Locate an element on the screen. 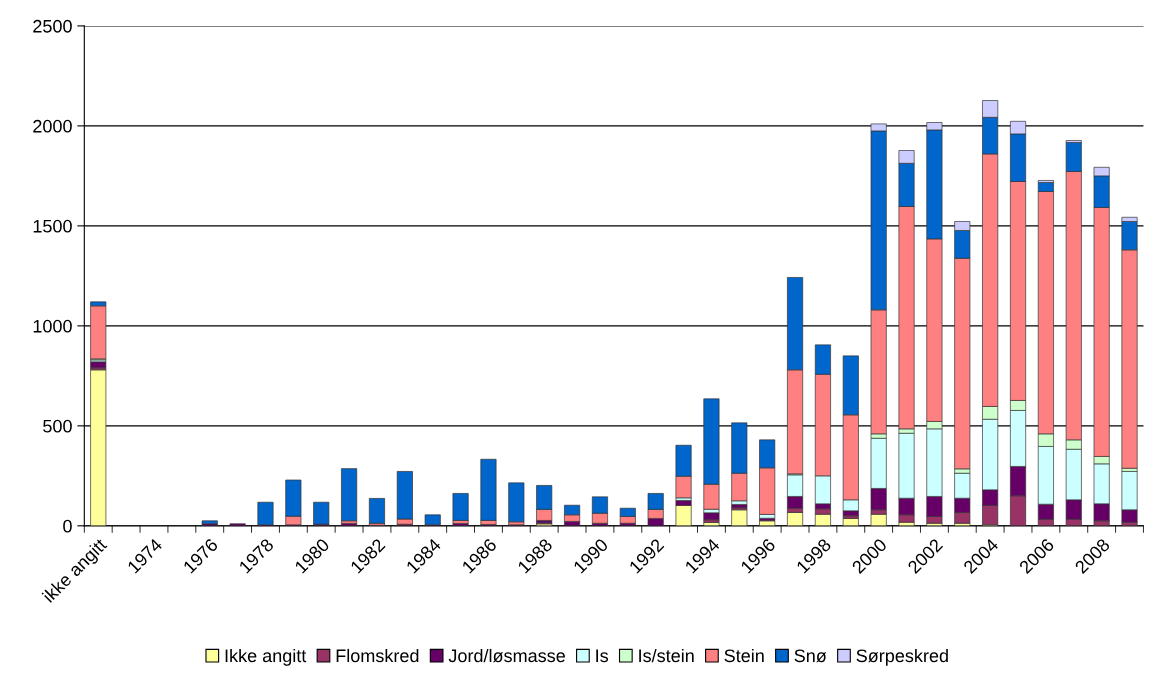 The width and height of the screenshot is (1155, 682). y-tick-label: 1000 is located at coordinates (52, 326).